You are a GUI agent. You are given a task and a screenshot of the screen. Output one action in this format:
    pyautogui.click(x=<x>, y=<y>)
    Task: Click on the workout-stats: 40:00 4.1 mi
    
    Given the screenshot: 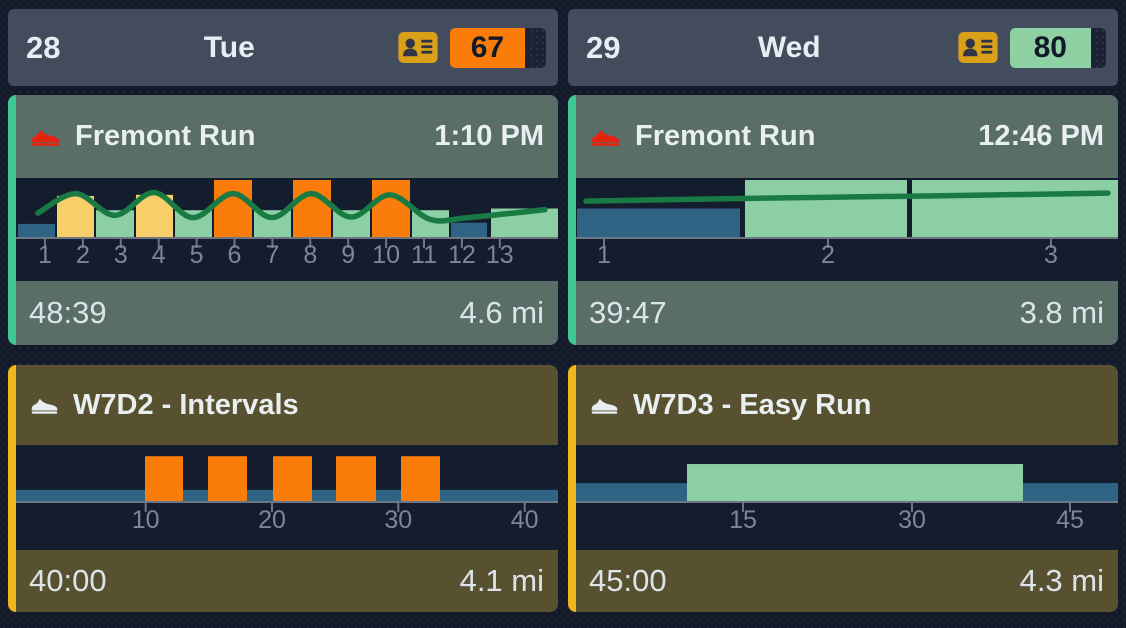 What is the action you would take?
    pyautogui.click(x=287, y=581)
    